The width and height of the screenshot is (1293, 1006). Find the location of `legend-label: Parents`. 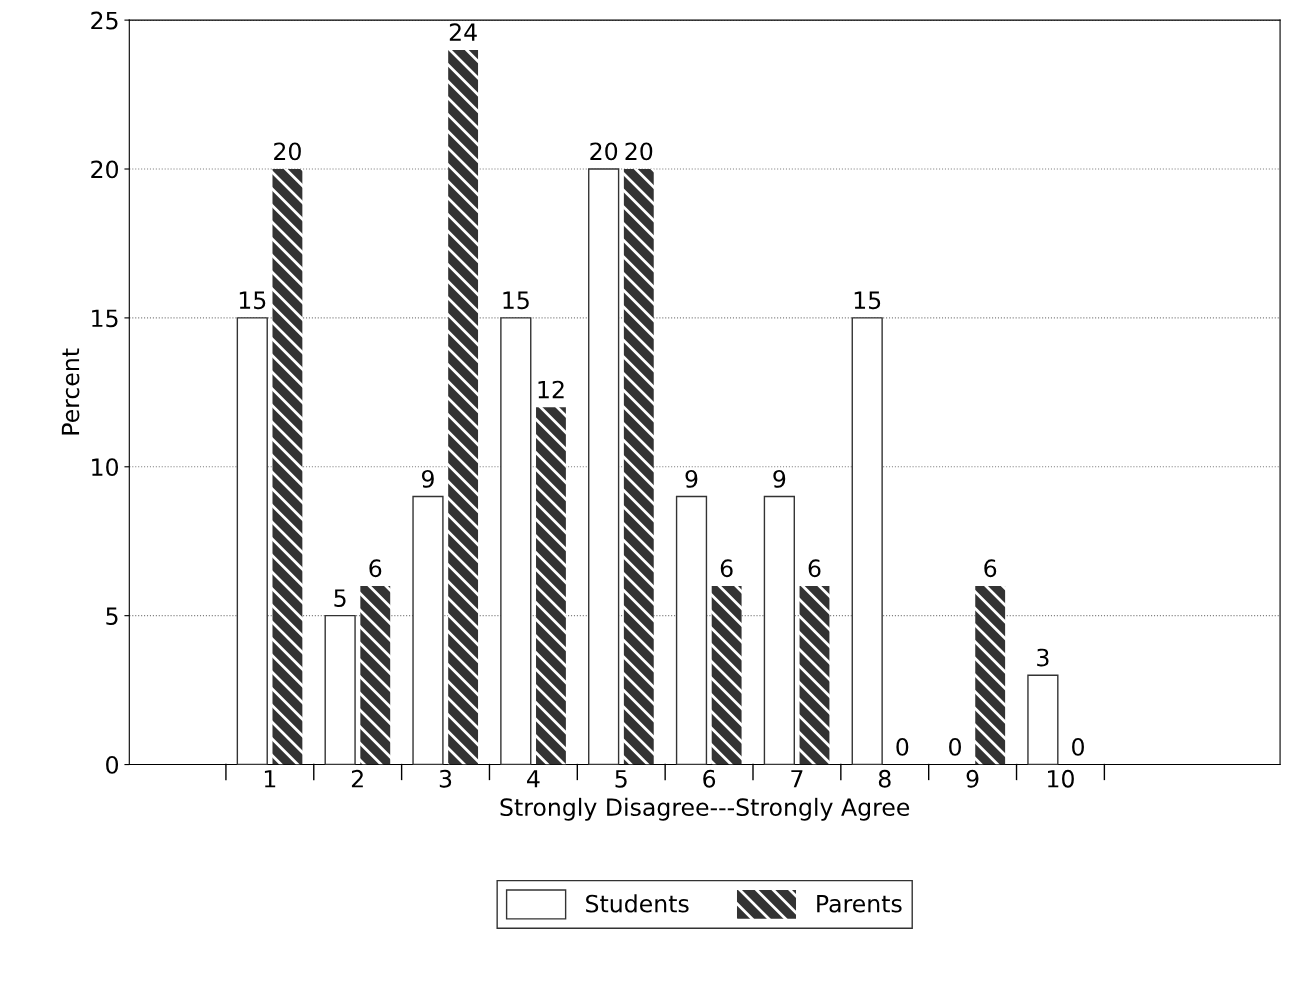

legend-label: Parents is located at coordinates (859, 904).